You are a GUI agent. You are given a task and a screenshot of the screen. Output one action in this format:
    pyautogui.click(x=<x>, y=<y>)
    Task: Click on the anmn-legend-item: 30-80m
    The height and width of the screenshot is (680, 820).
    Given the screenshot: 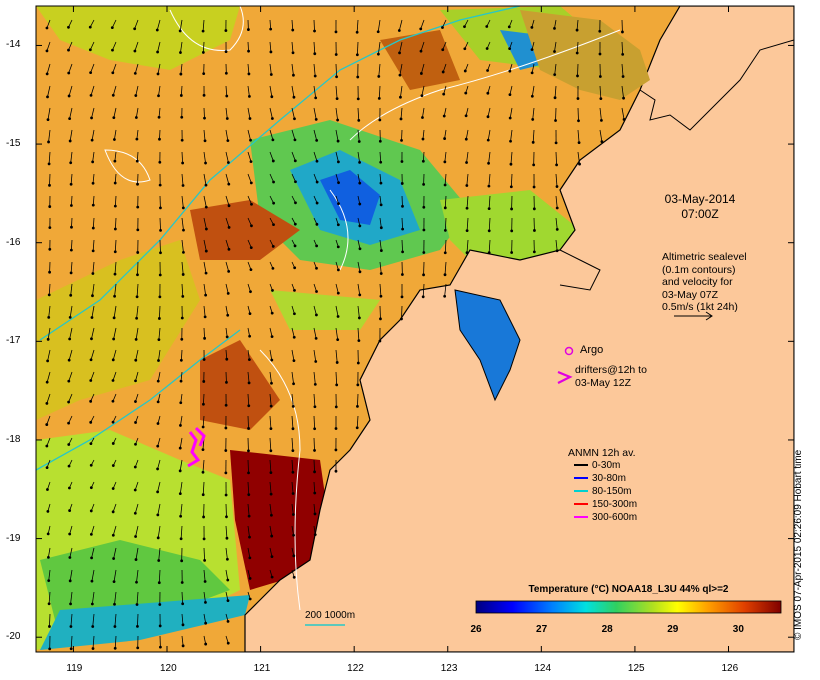 What is the action you would take?
    pyautogui.click(x=600, y=479)
    